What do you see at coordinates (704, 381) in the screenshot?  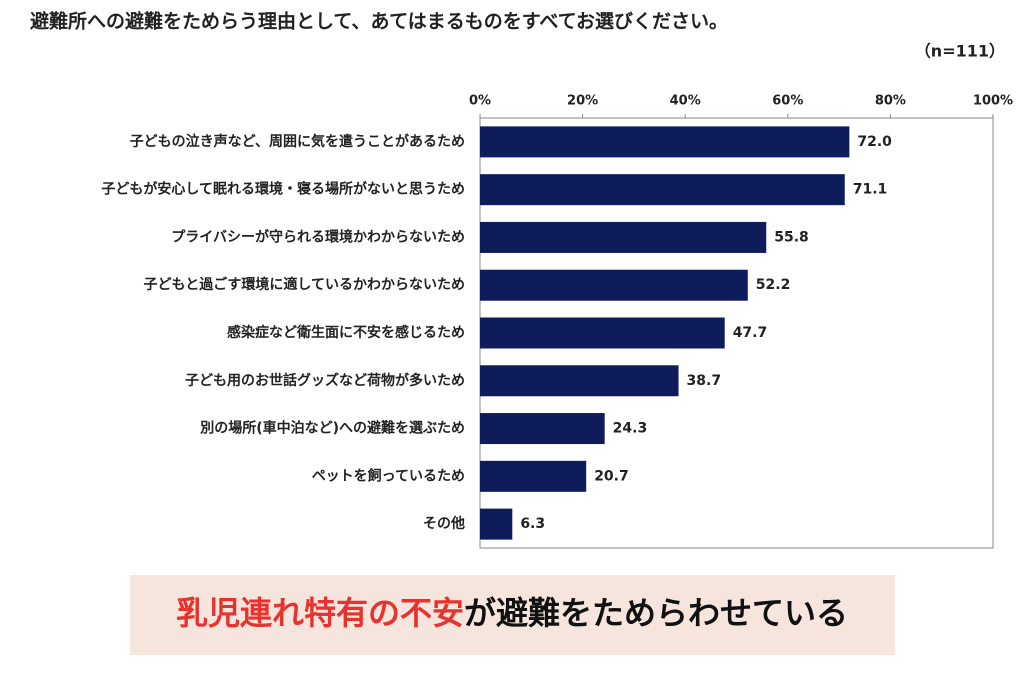 I see `value-label: 38.7` at bounding box center [704, 381].